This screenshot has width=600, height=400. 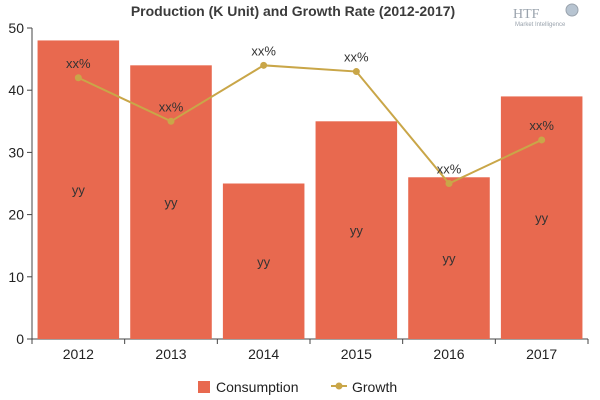 I want to click on brand-logo: HTF Market Intelligence, so click(x=546, y=15).